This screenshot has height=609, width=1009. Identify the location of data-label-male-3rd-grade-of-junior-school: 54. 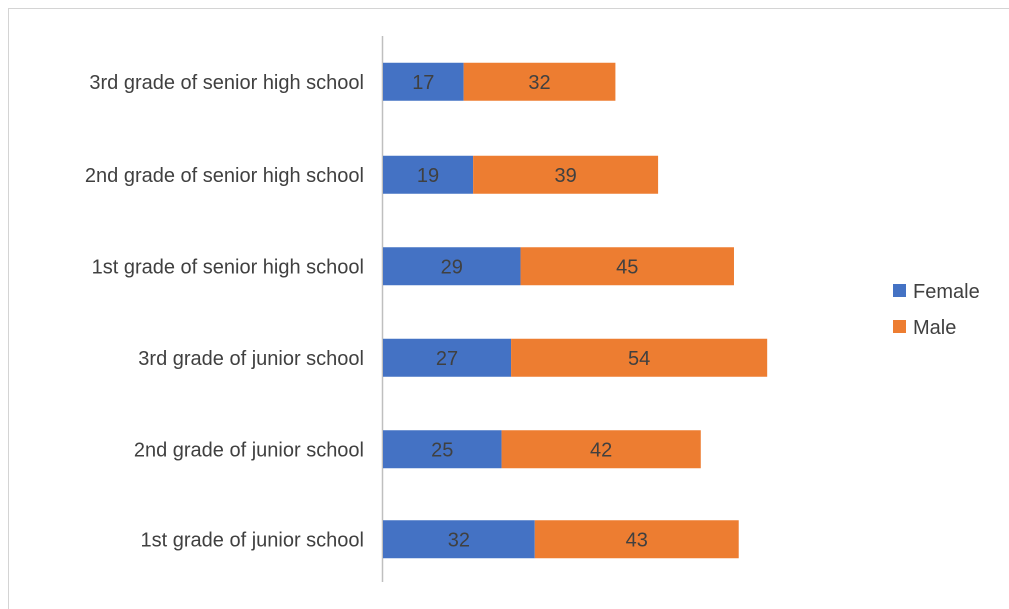
(639, 359).